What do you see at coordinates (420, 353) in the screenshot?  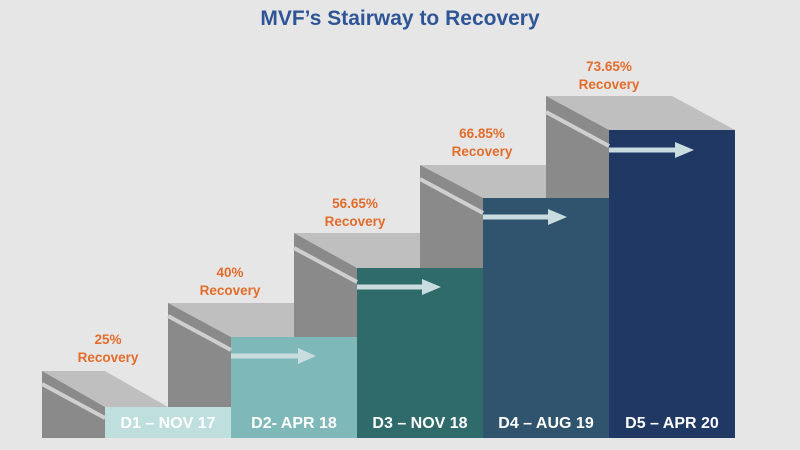 I see `step-3-face` at bounding box center [420, 353].